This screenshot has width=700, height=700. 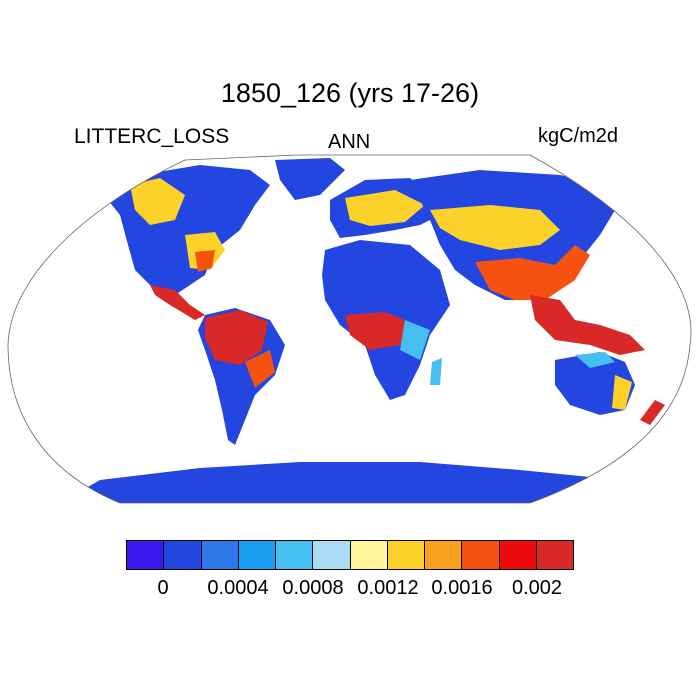 What do you see at coordinates (436, 371) in the screenshot?
I see `madagascar` at bounding box center [436, 371].